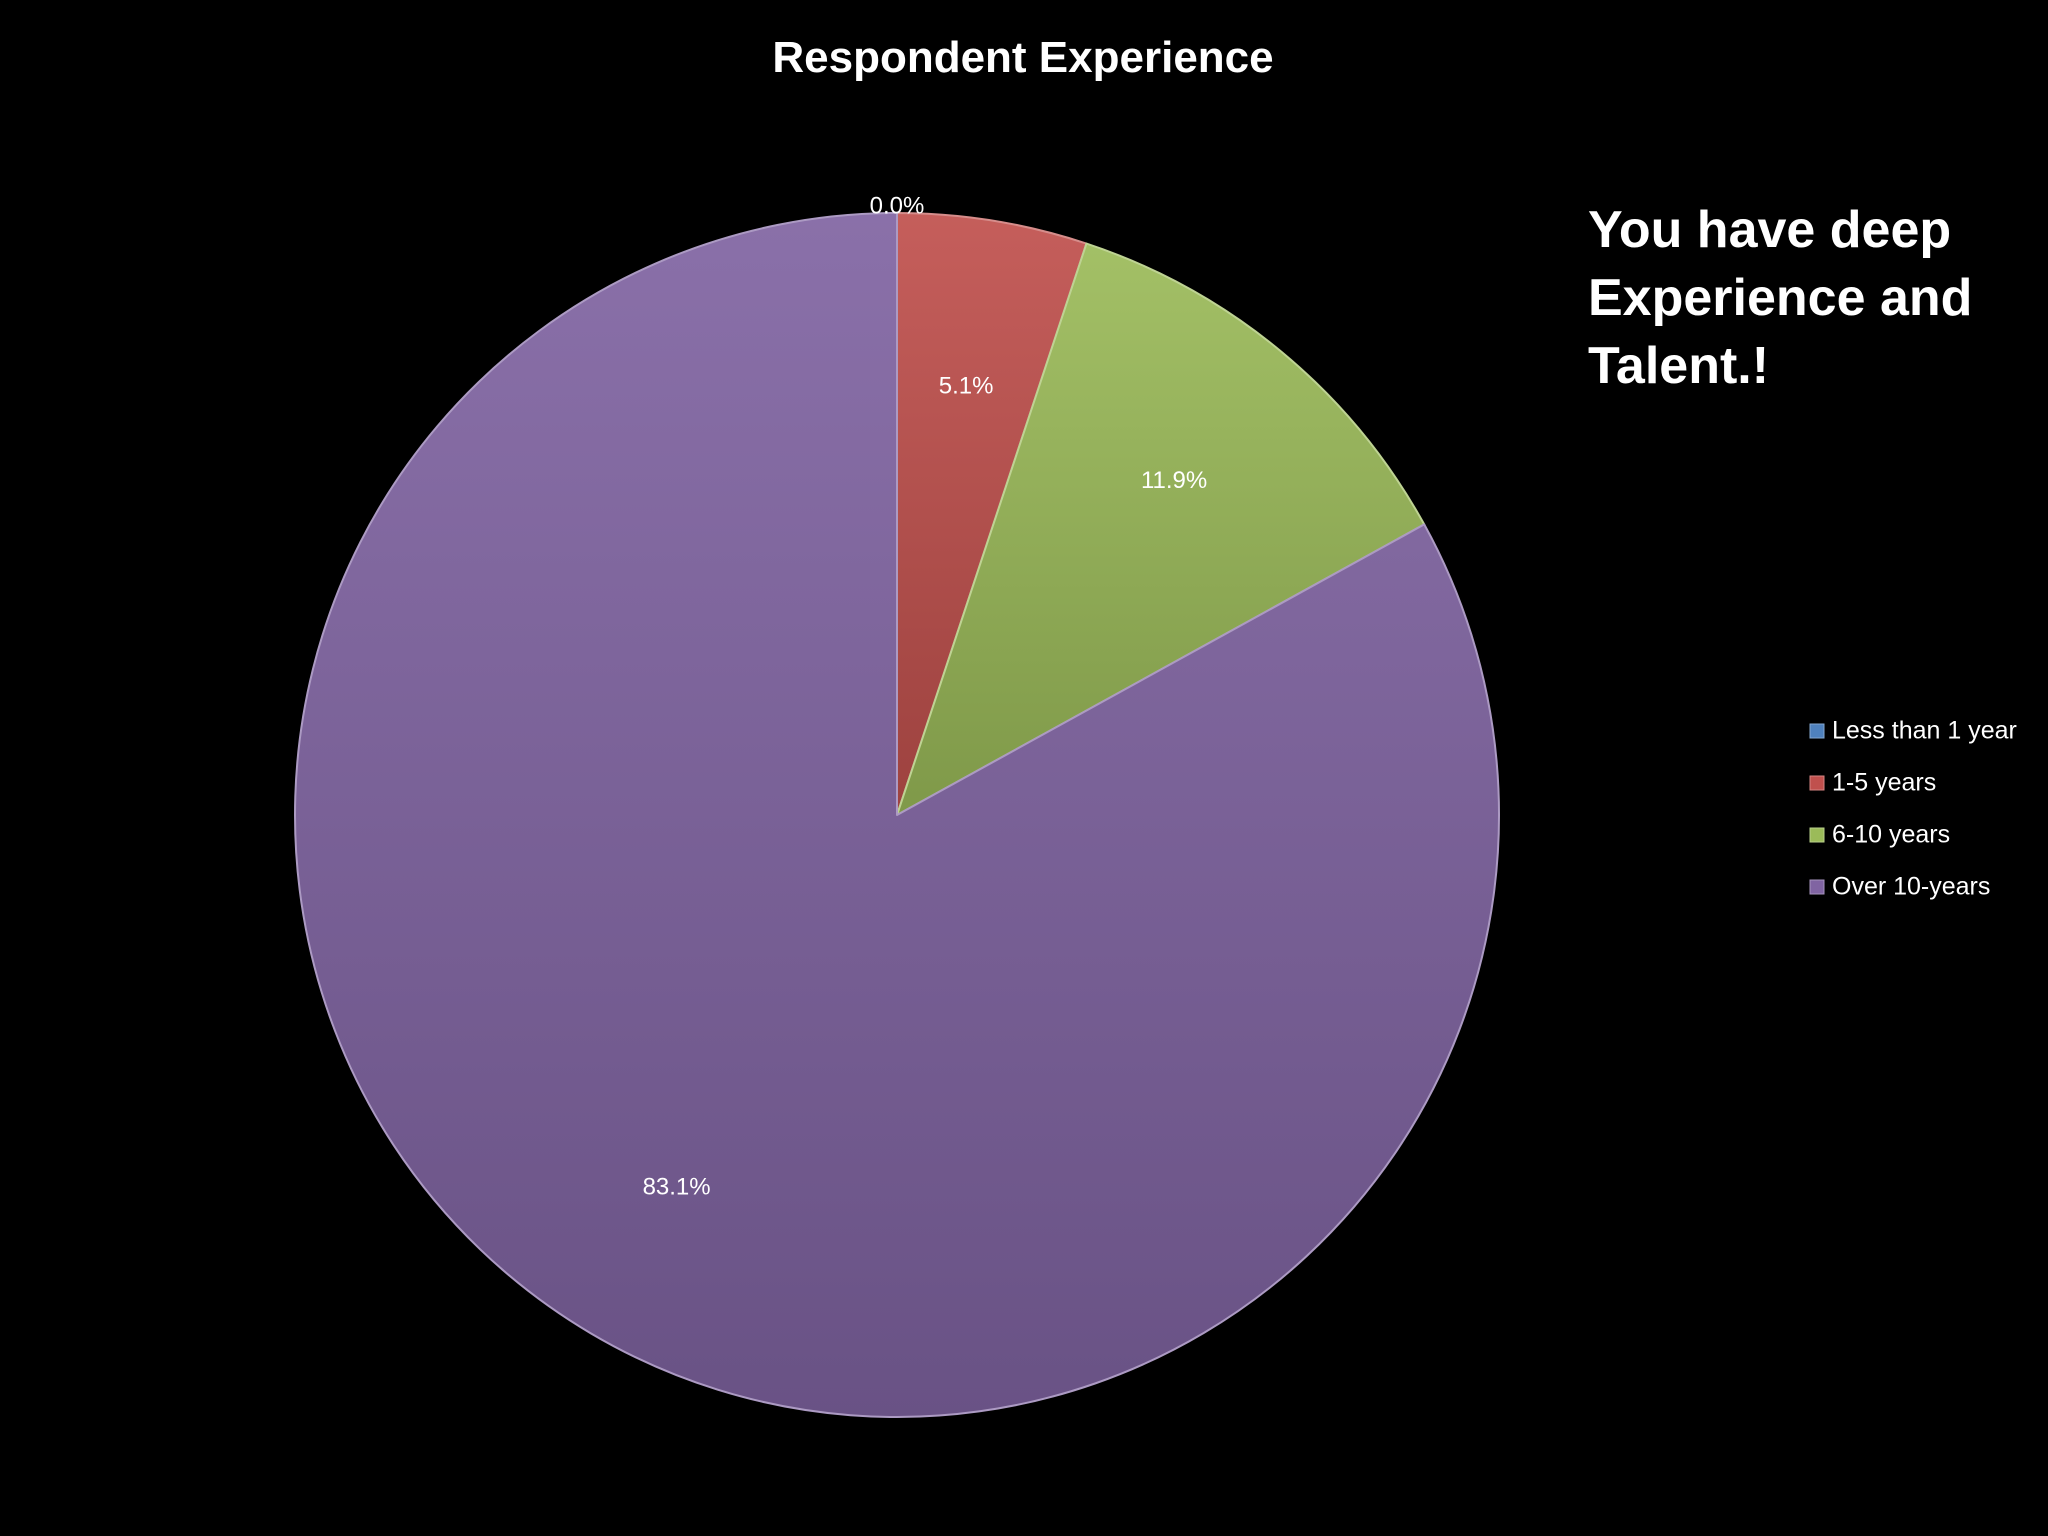  What do you see at coordinates (1022, 57) in the screenshot?
I see `chart-title: Respondent Experience` at bounding box center [1022, 57].